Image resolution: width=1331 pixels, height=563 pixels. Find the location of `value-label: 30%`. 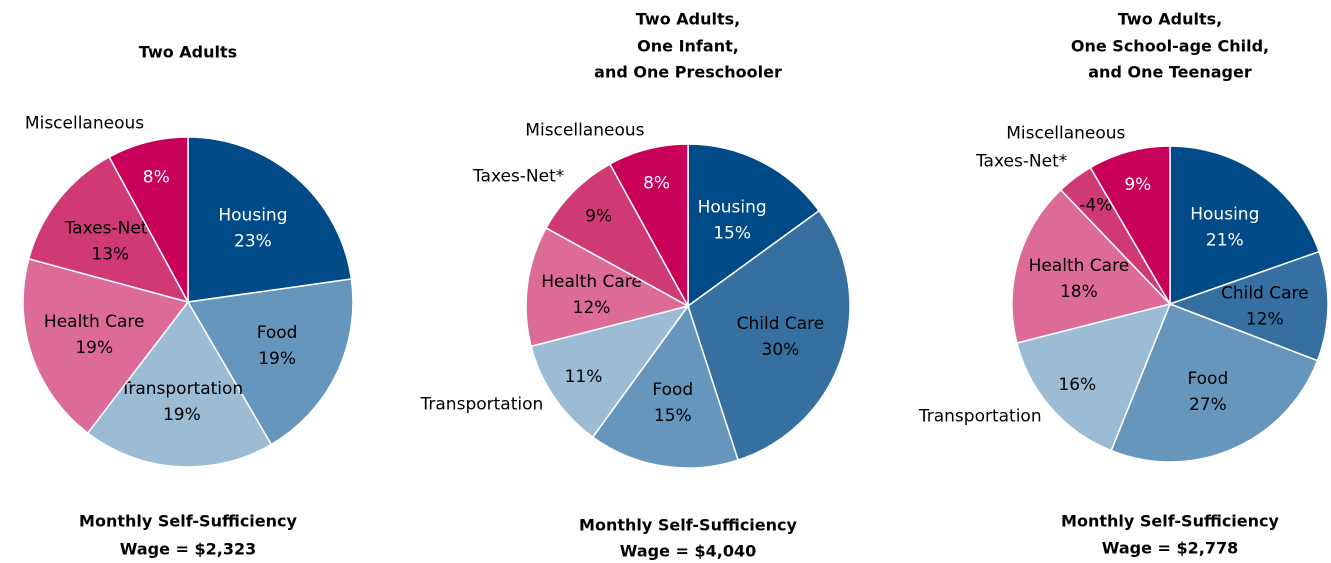

value-label: 30% is located at coordinates (781, 350).